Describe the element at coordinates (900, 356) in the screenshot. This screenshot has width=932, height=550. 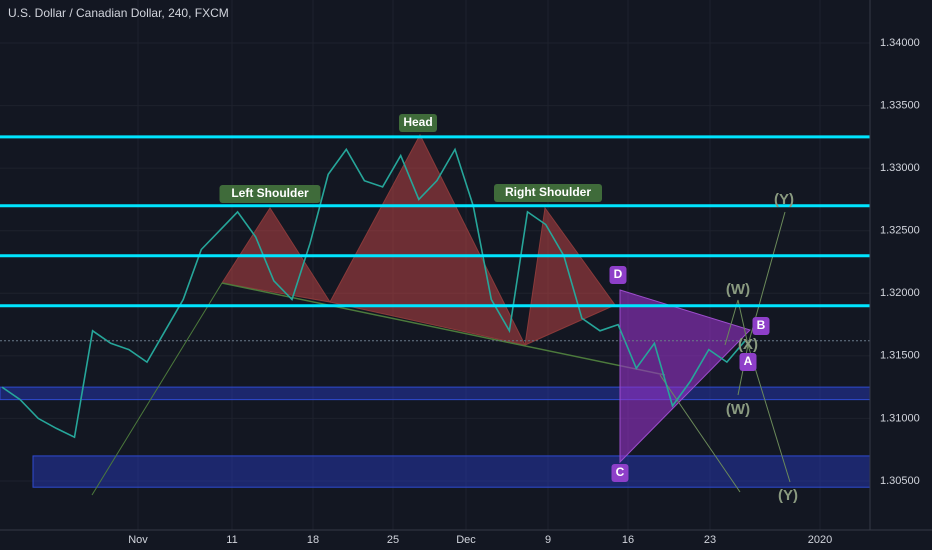
I see `y-tick-label: 1.31500` at that location.